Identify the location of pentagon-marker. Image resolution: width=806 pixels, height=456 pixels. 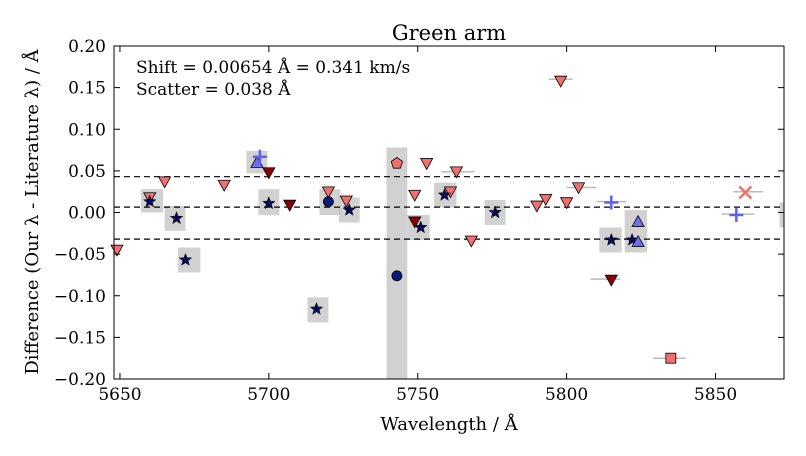
(397, 162).